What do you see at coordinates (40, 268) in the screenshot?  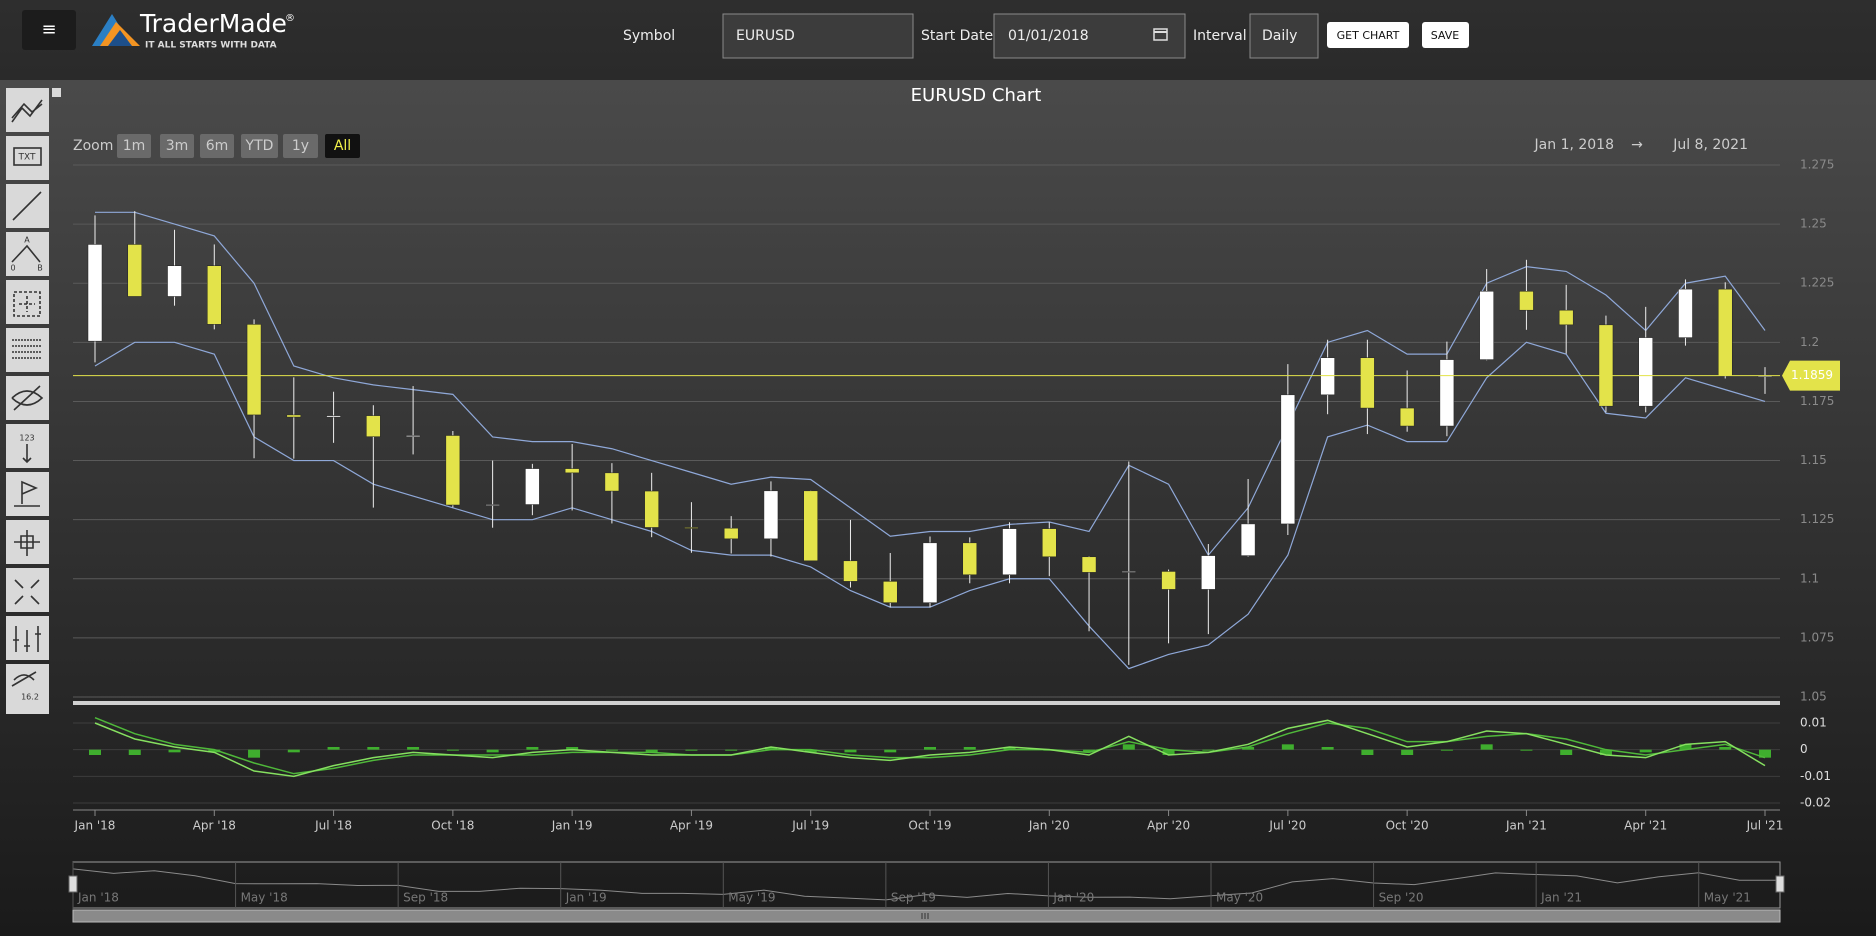 I see `point-b: B` at bounding box center [40, 268].